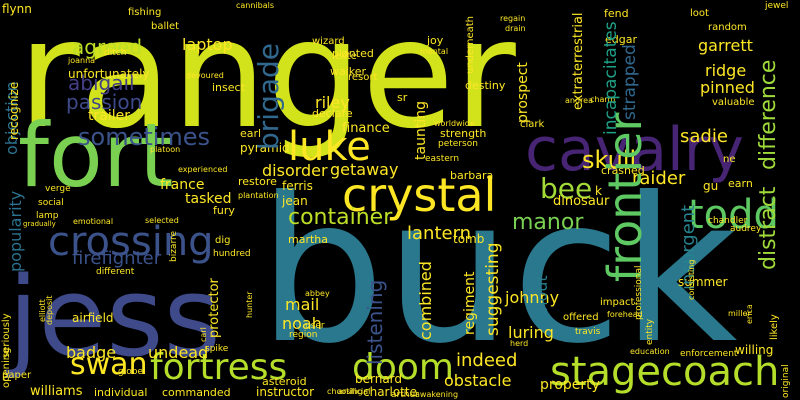  What do you see at coordinates (329, 147) in the screenshot?
I see `word: luke` at bounding box center [329, 147].